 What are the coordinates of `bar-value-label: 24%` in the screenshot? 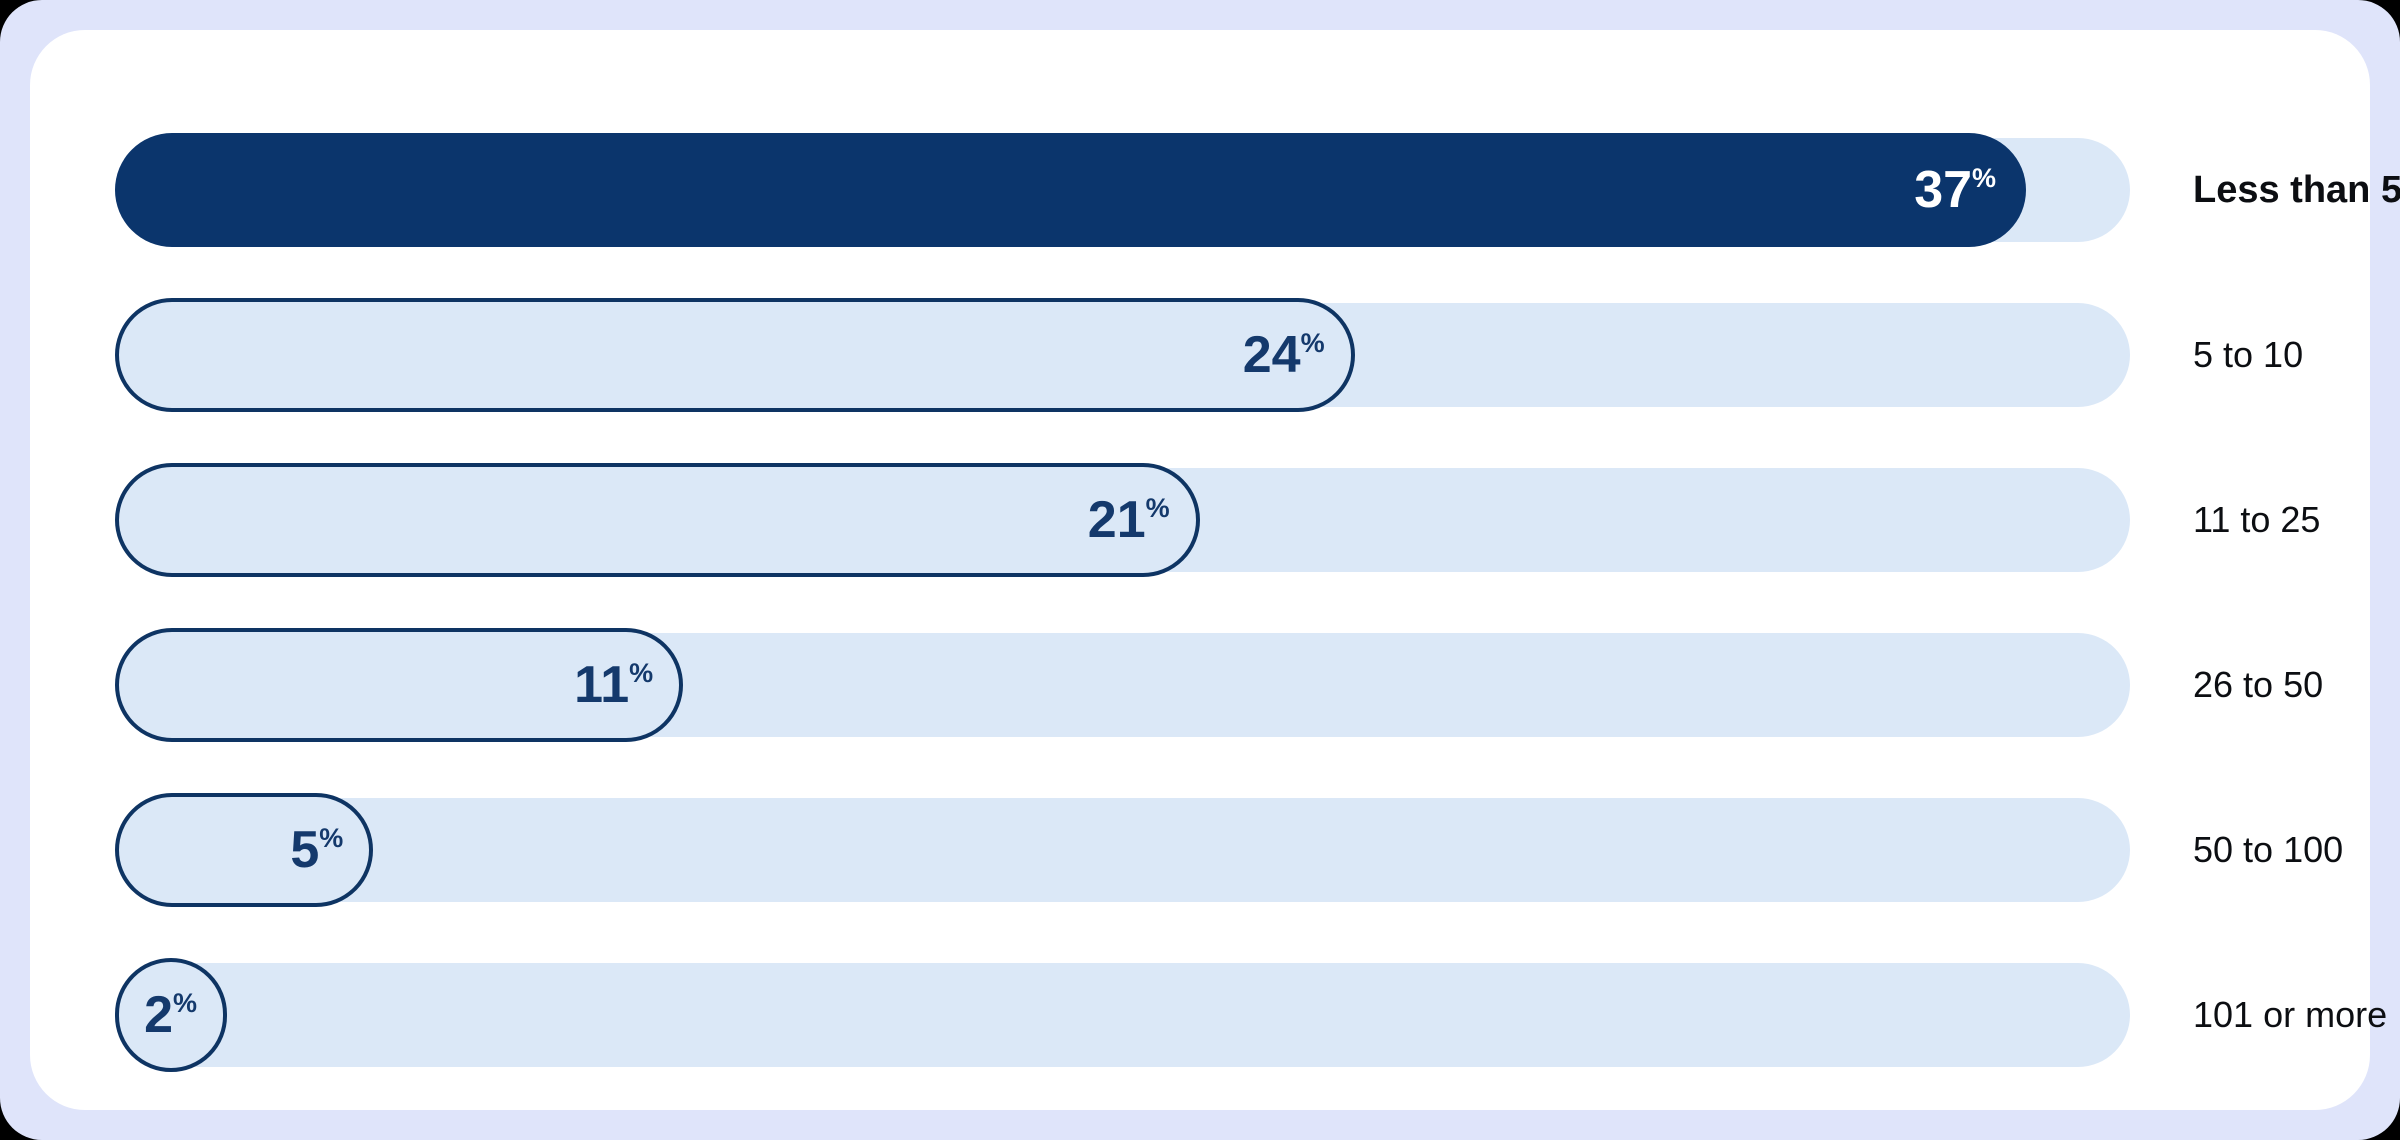 It's located at (1283, 355).